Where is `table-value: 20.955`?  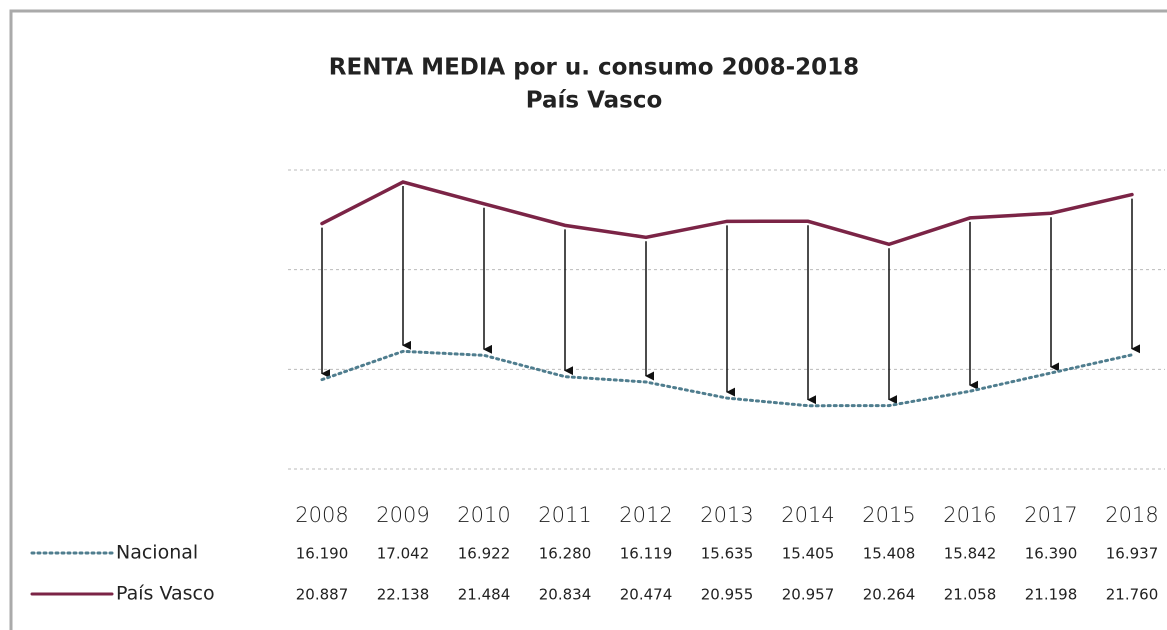 table-value: 20.955 is located at coordinates (727, 595).